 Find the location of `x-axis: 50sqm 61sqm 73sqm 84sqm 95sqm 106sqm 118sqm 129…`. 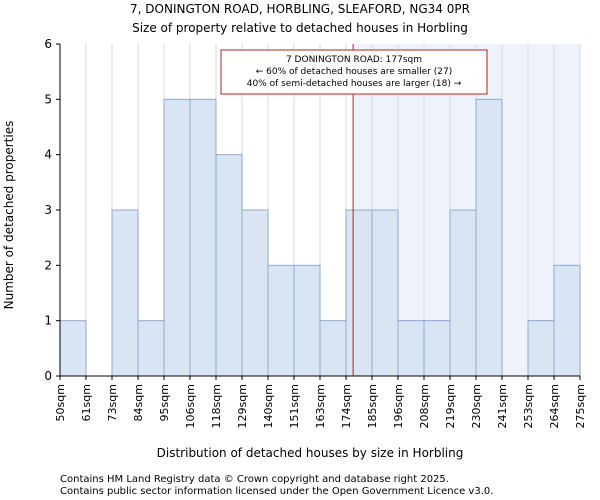

x-axis: 50sqm 61sqm 73sqm 84sqm 95sqm 106sqm 118sqm 129… is located at coordinates (320, 401).